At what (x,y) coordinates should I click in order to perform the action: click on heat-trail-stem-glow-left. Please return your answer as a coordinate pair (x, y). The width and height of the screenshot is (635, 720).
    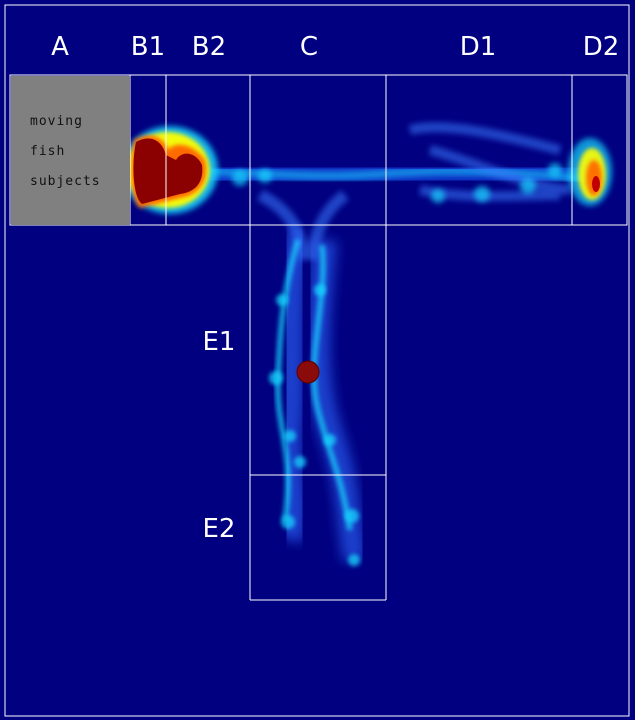
    Looking at the image, I should click on (294, 385).